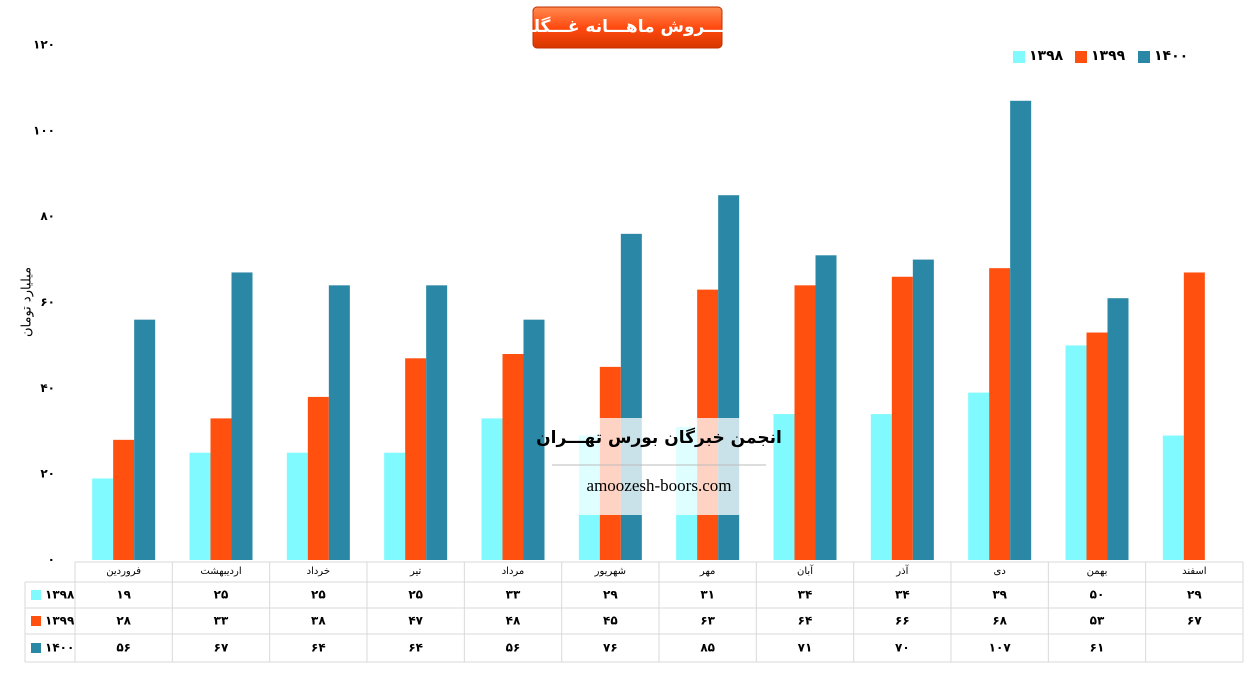 The height and width of the screenshot is (681, 1253). I want to click on table-cell: ۵۰, so click(1097, 595).